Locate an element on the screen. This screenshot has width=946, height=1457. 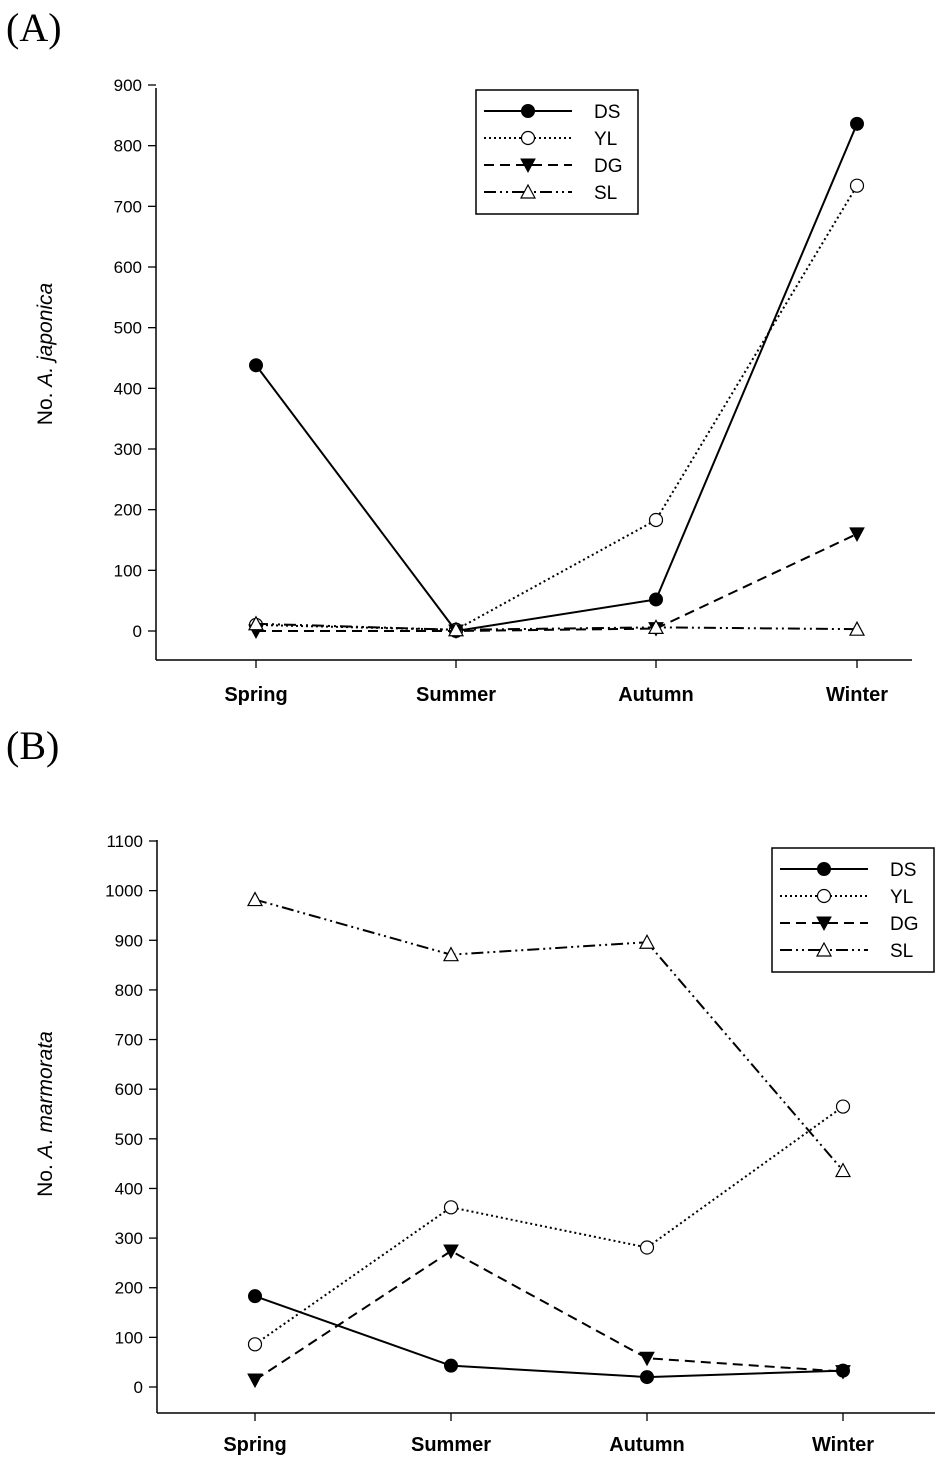
chart-b-y-tick-label: 200 is located at coordinates (129, 1288).